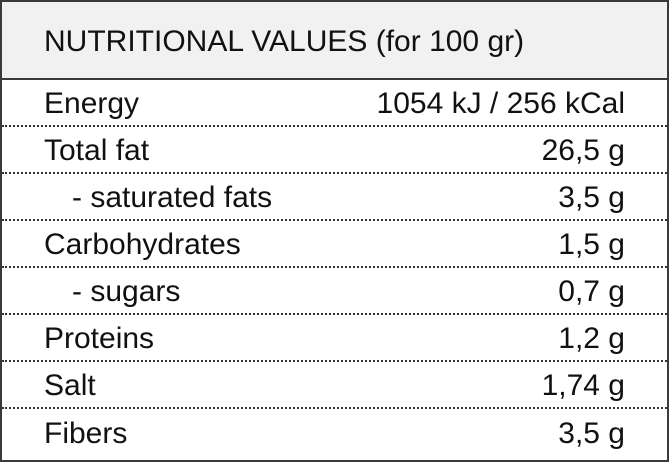 The height and width of the screenshot is (462, 669). Describe the element at coordinates (334, 244) in the screenshot. I see `table-row: Carbohydrates 1,5 g` at that location.